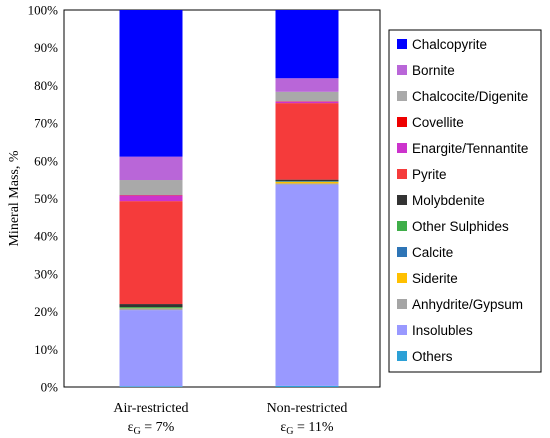 The height and width of the screenshot is (438, 550). I want to click on legend-label: Pyrite, so click(429, 174).